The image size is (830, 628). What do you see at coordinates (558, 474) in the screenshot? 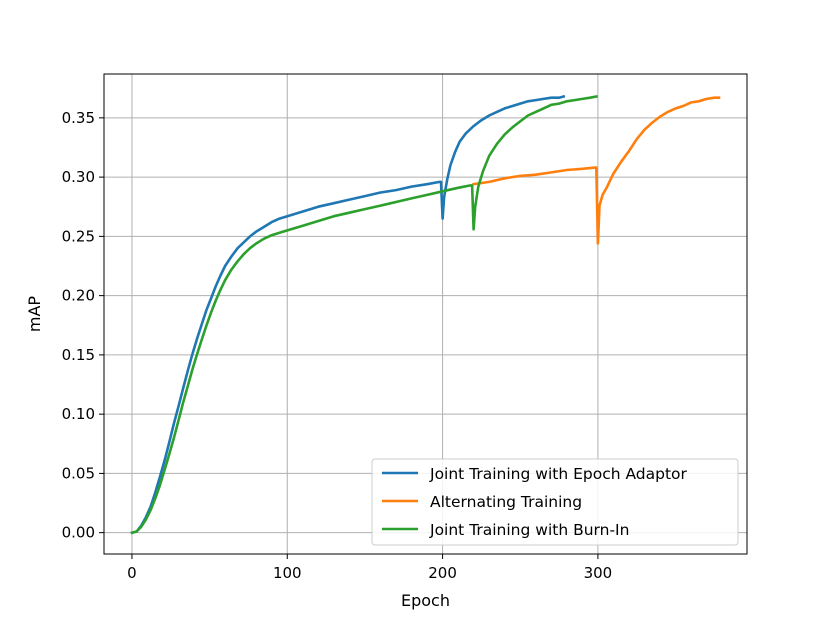
I see `legend-label: Joint Training with Epoch Adaptor` at bounding box center [558, 474].